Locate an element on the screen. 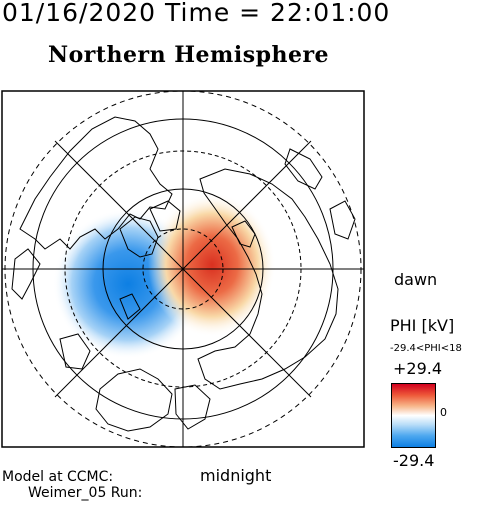  datetime-title: 01/16/2020 Time = 22:01:00 is located at coordinates (196, 13).